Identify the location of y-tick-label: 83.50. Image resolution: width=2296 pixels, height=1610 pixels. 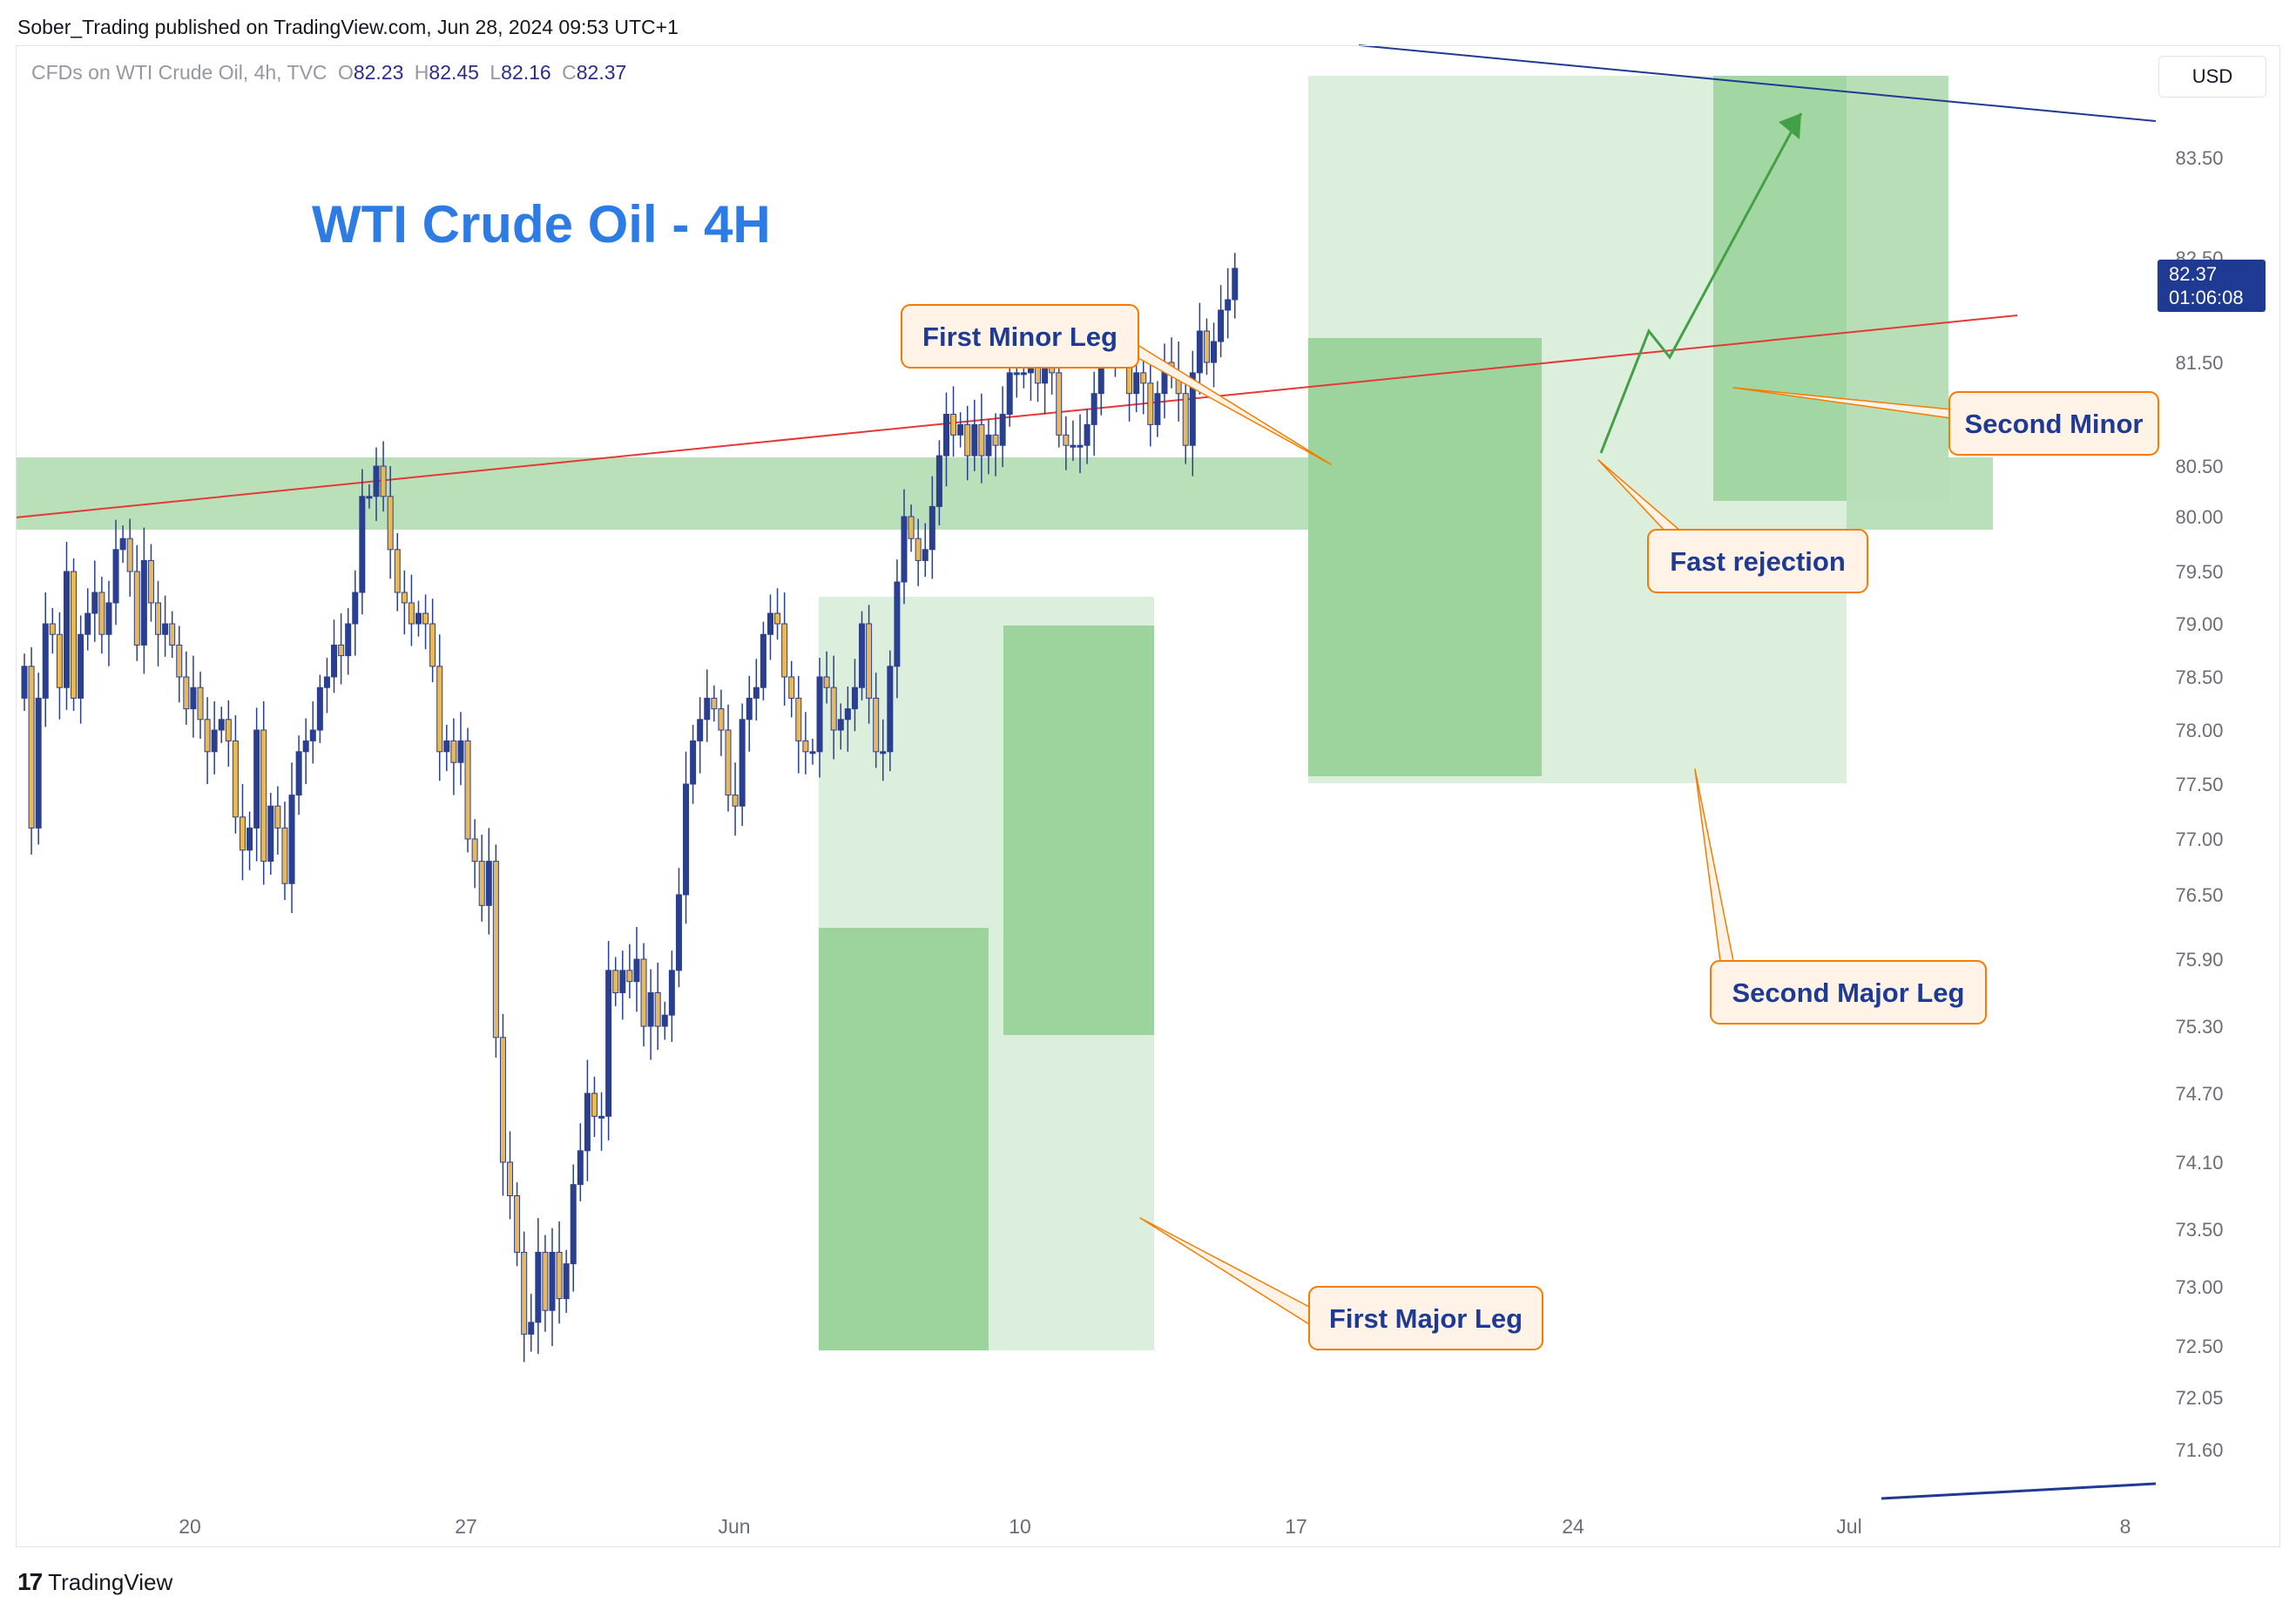
(2199, 158).